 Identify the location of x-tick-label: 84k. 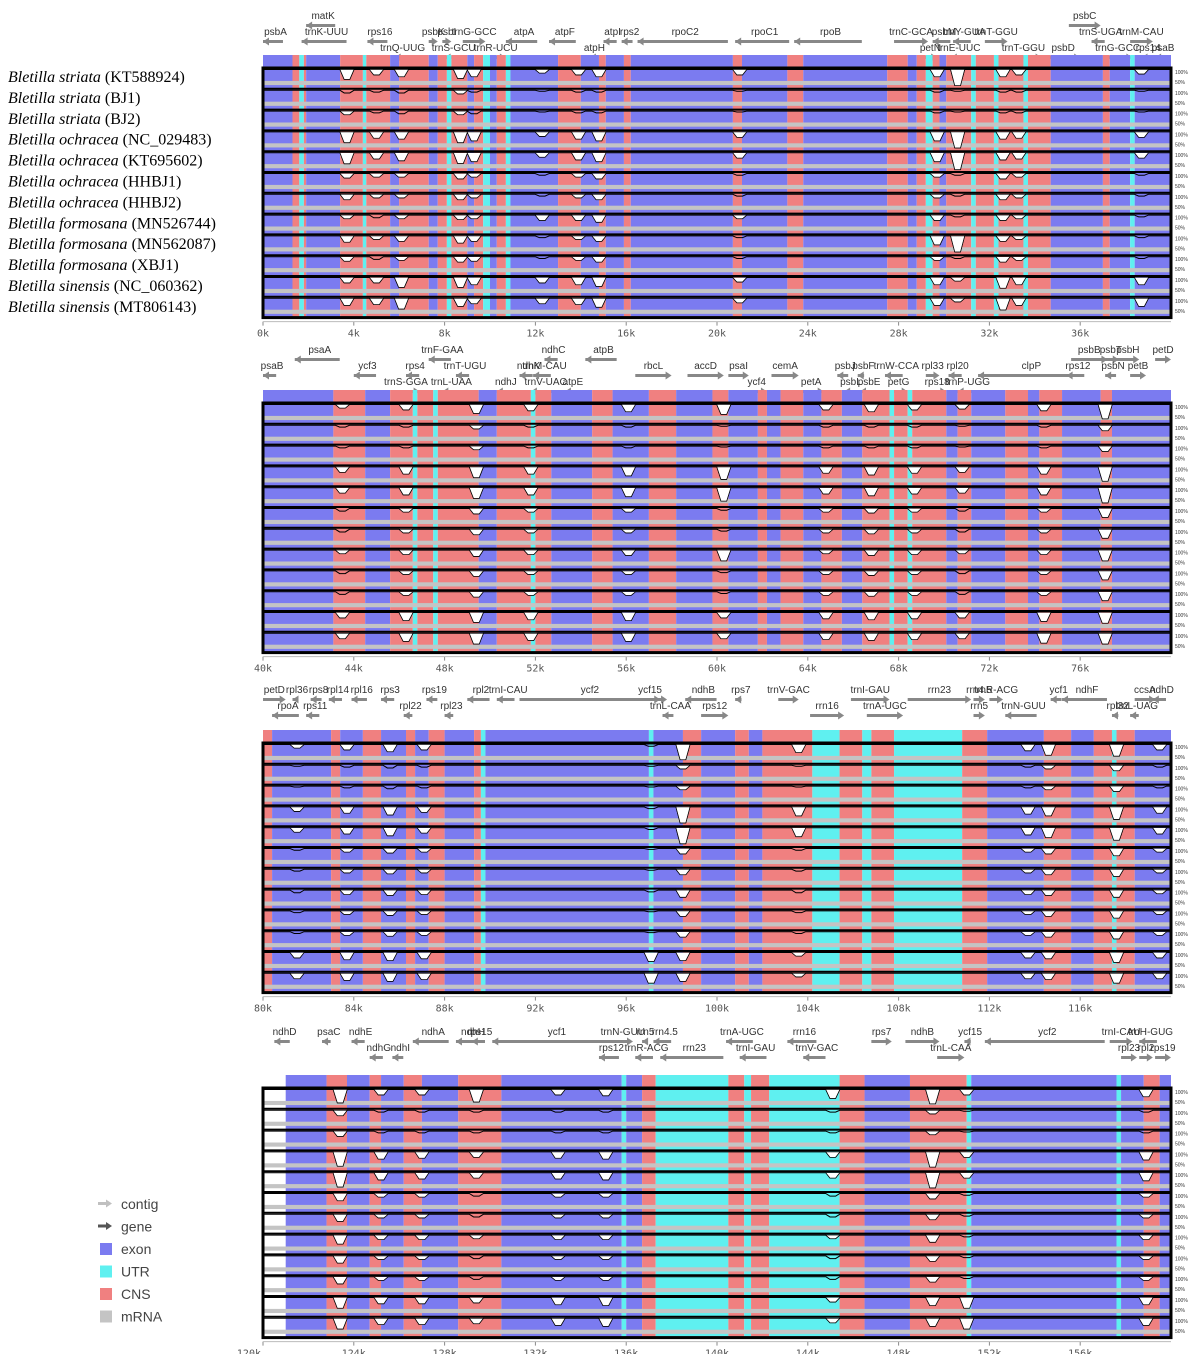
(354, 1009).